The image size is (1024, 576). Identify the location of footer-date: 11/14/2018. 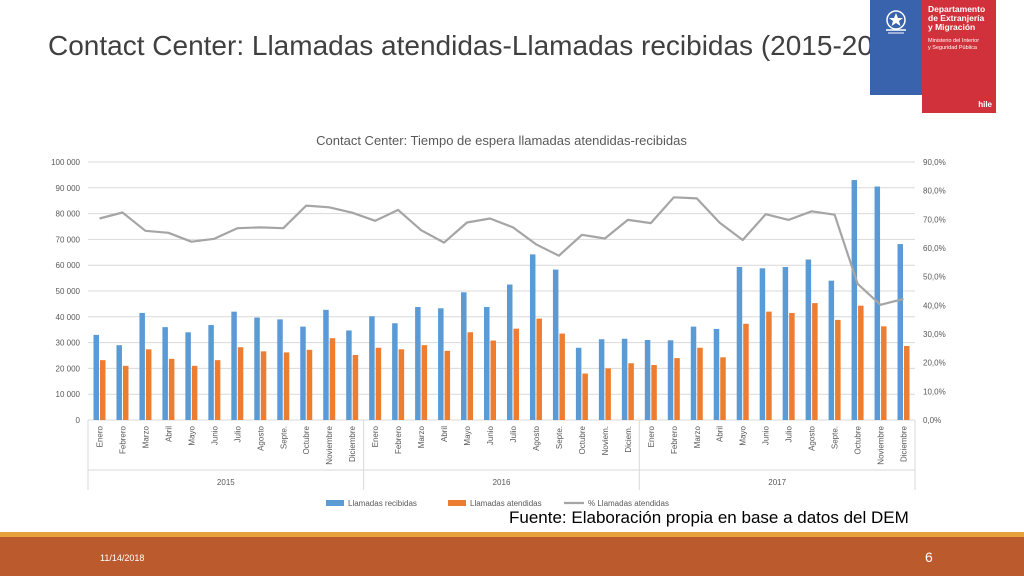
(122, 558).